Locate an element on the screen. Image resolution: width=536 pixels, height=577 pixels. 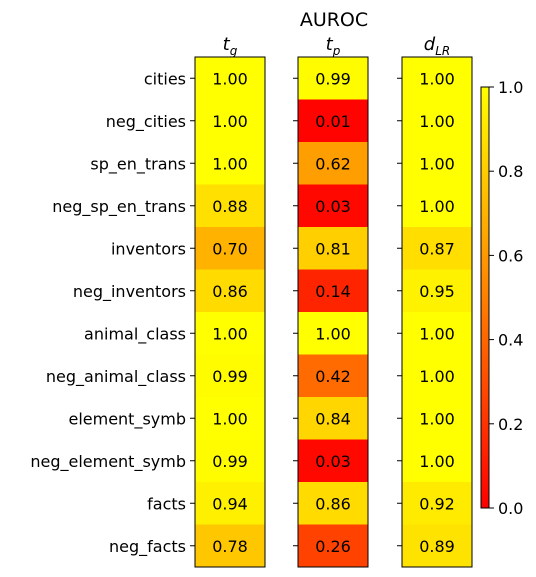
cell-value-label: 0.95 is located at coordinates (437, 291).